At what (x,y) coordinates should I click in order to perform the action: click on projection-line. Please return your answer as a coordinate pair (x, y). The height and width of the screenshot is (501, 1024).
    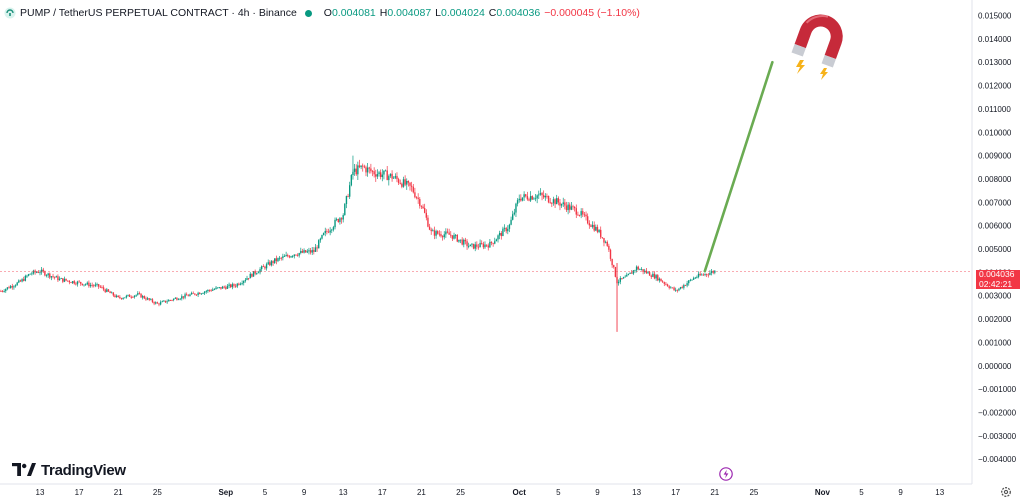
    Looking at the image, I should click on (738, 166).